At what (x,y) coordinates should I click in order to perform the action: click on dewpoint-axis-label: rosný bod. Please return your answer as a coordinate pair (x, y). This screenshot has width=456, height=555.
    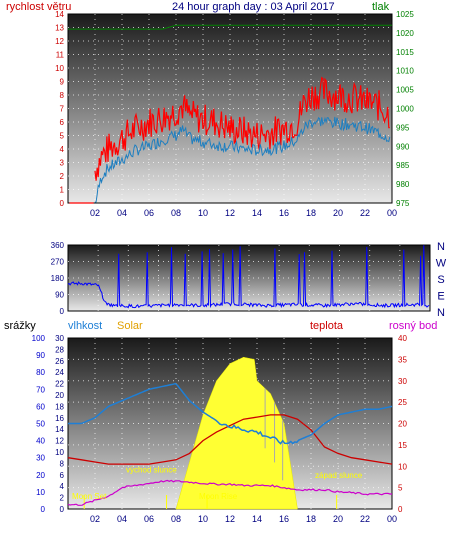
    Looking at the image, I should click on (413, 326).